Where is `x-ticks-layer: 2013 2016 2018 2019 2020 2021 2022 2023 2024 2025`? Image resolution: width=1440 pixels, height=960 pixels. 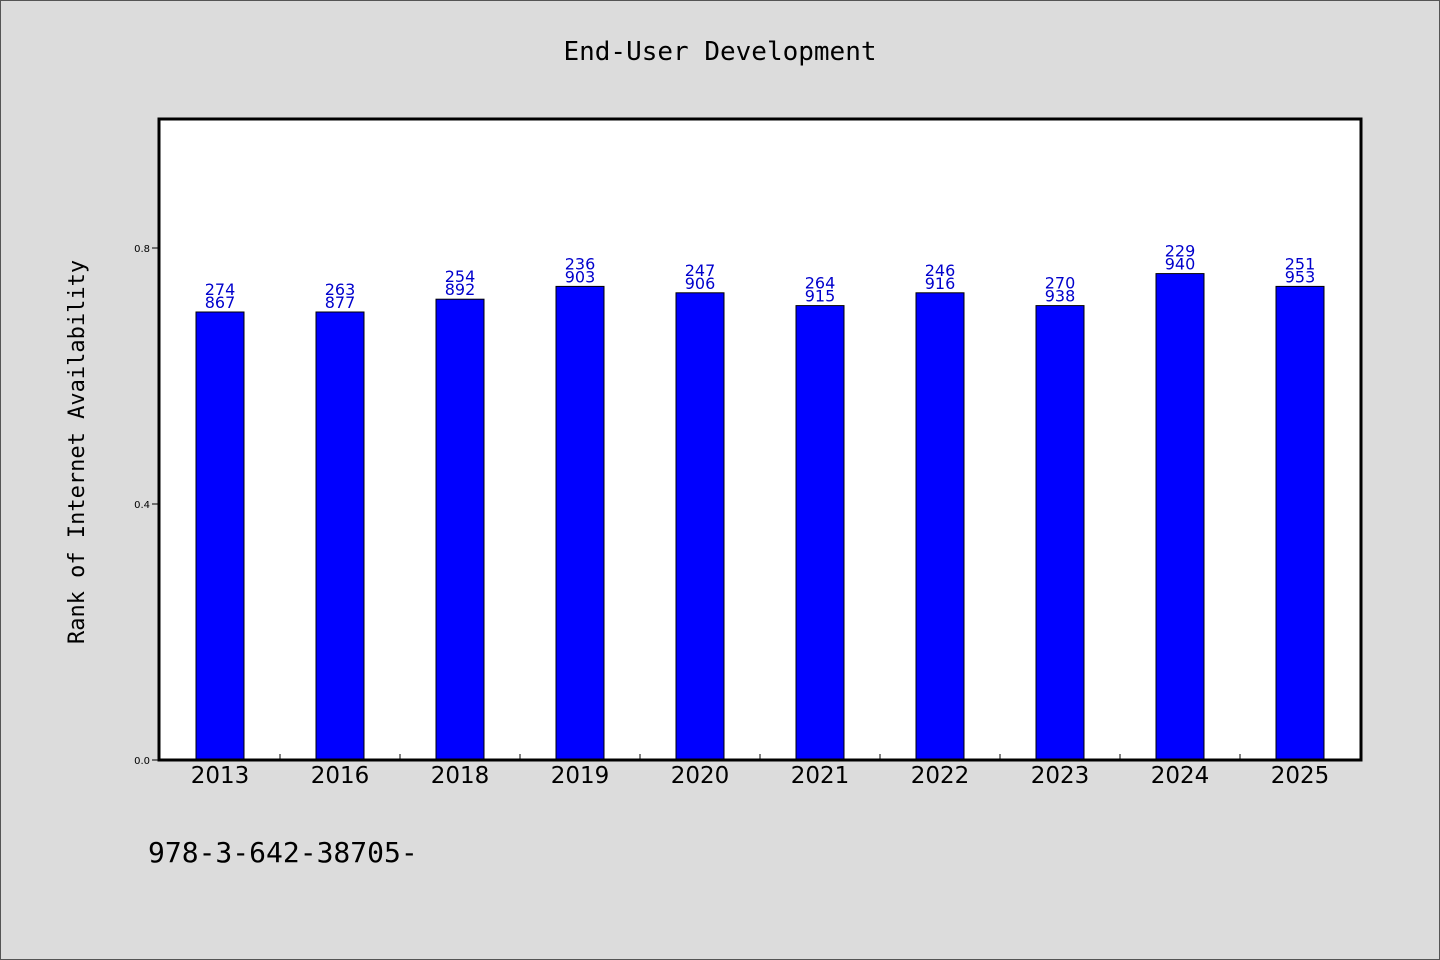
x-ticks-layer: 2013 2016 2018 2019 2020 2021 2022 2023 2024 2025 is located at coordinates (760, 771).